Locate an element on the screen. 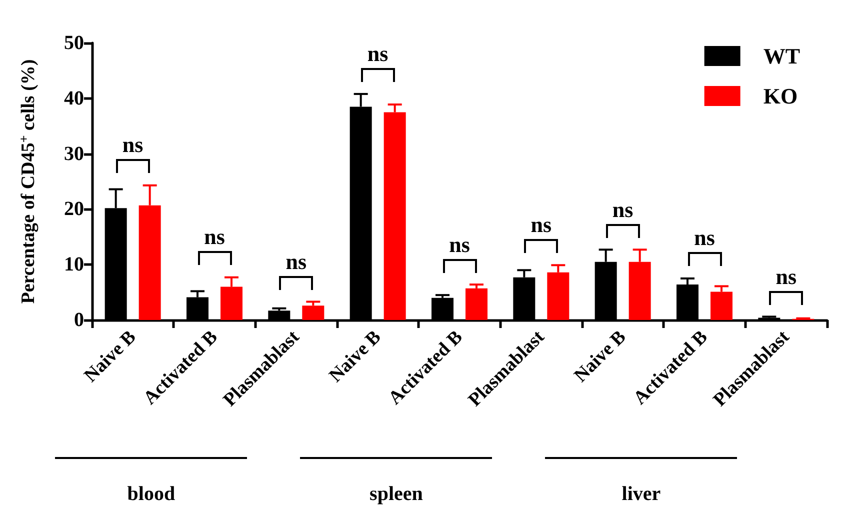  text: spleen is located at coordinates (396, 494).